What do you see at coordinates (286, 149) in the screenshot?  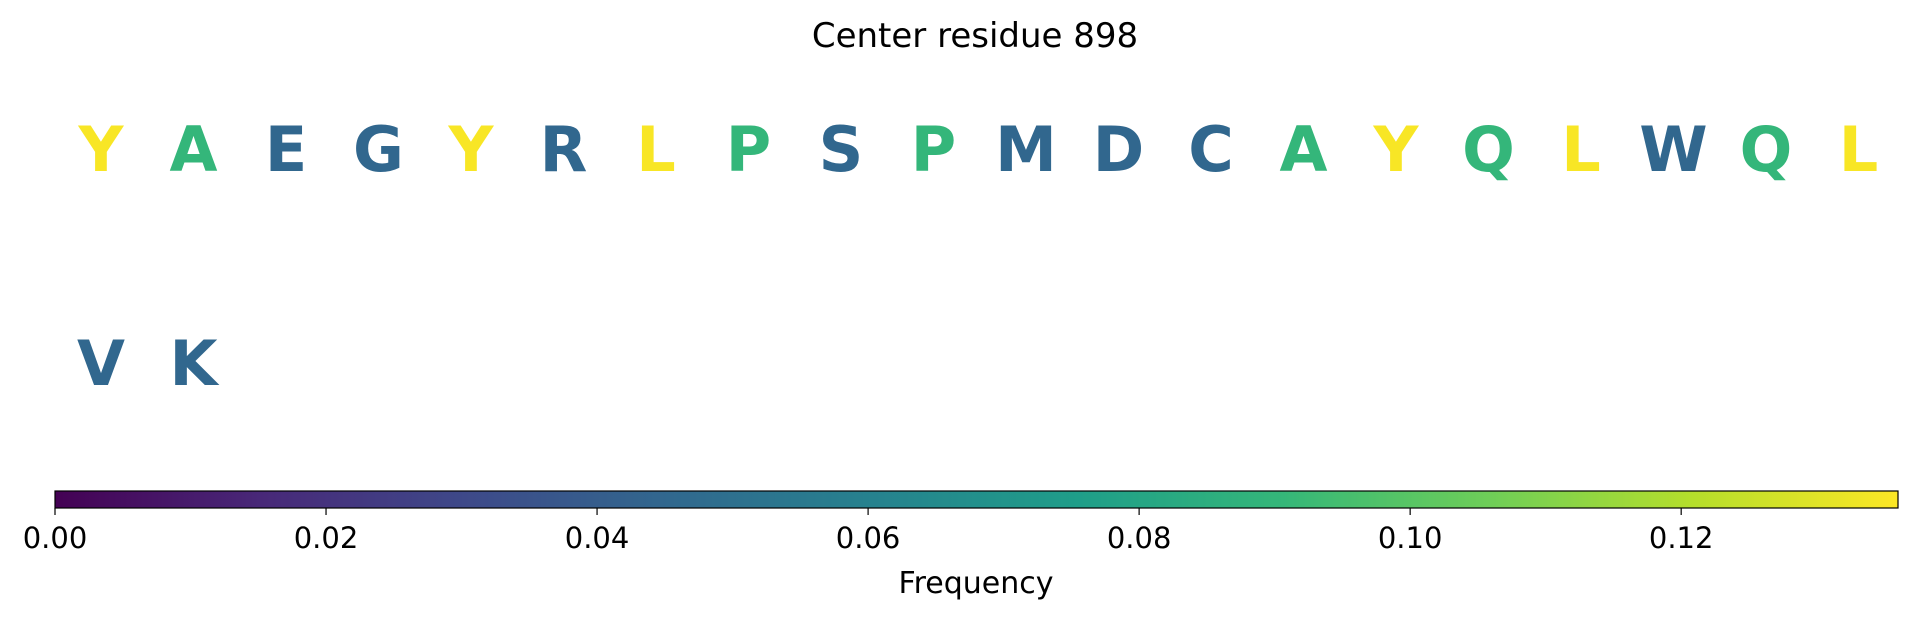 I see `residue-letter: E` at bounding box center [286, 149].